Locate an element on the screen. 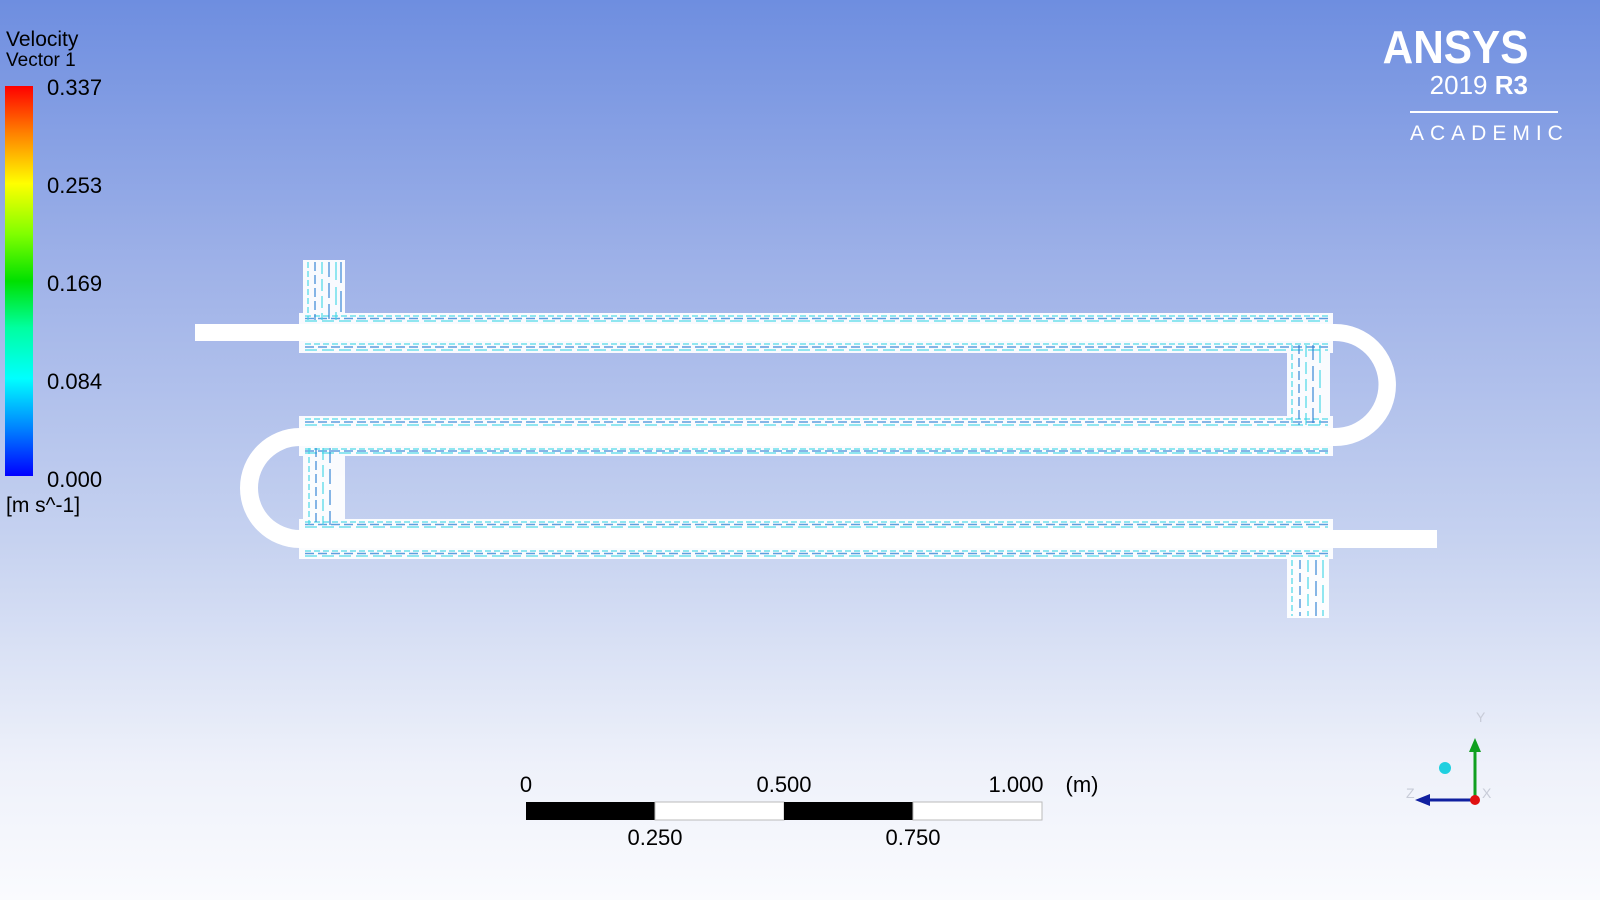 The image size is (1600, 900). legend-tick: 0.169 is located at coordinates (75, 283).